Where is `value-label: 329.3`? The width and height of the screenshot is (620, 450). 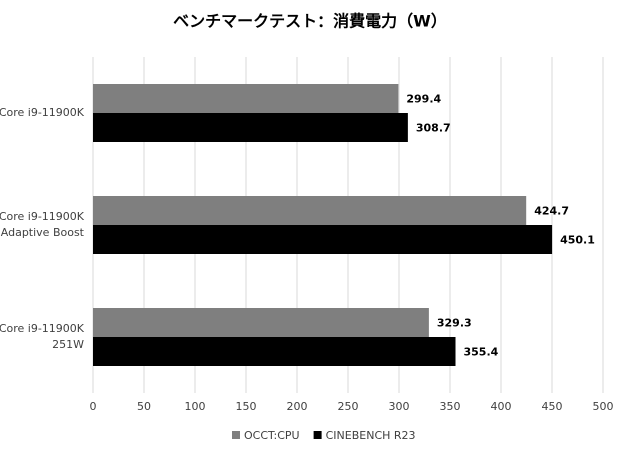 value-label: 329.3 is located at coordinates (454, 323).